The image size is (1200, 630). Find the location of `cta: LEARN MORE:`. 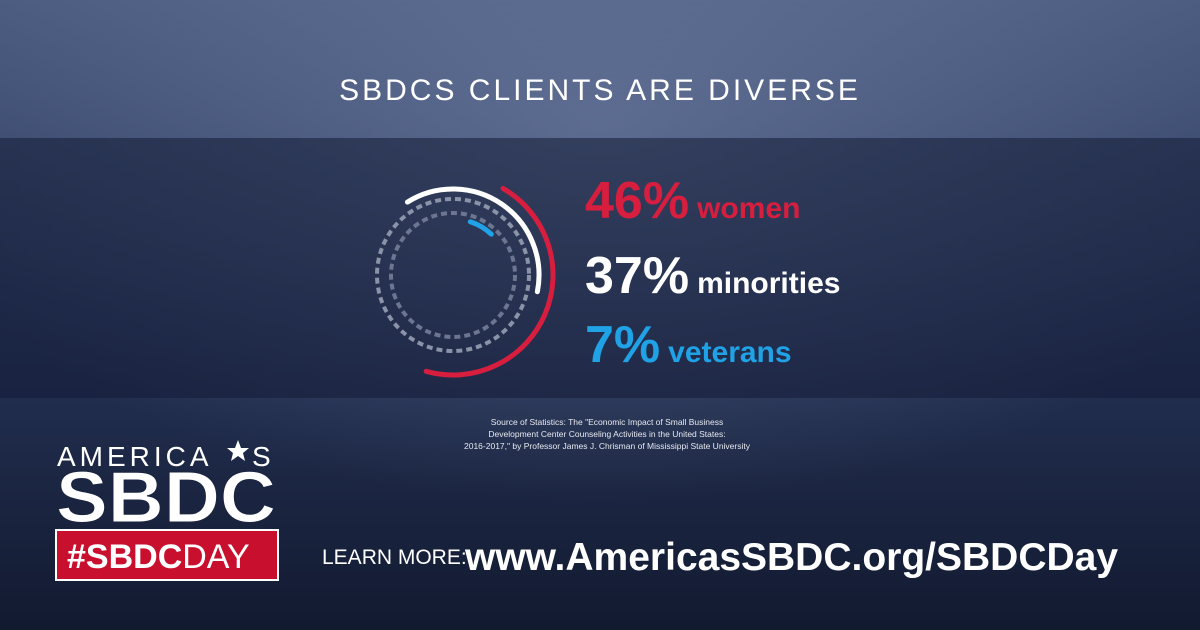

cta: LEARN MORE: is located at coordinates (394, 557).